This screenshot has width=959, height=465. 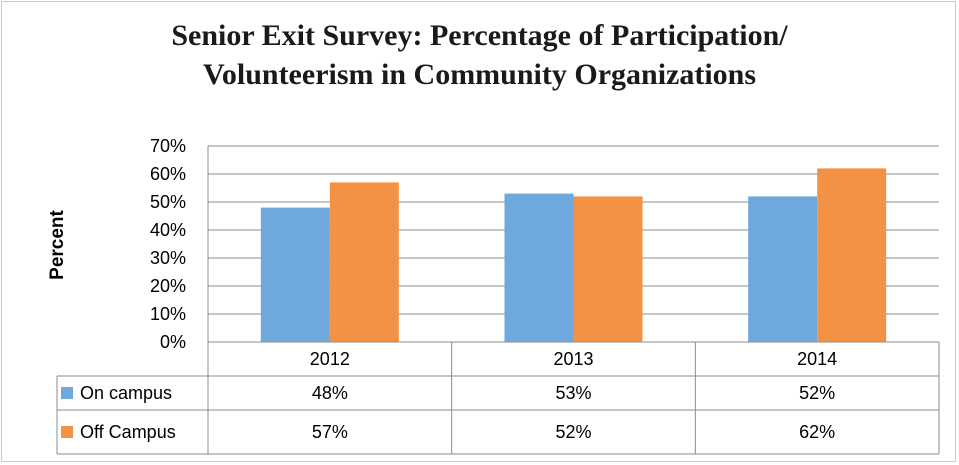 I want to click on y-tick-label: 10%, so click(x=168, y=314).